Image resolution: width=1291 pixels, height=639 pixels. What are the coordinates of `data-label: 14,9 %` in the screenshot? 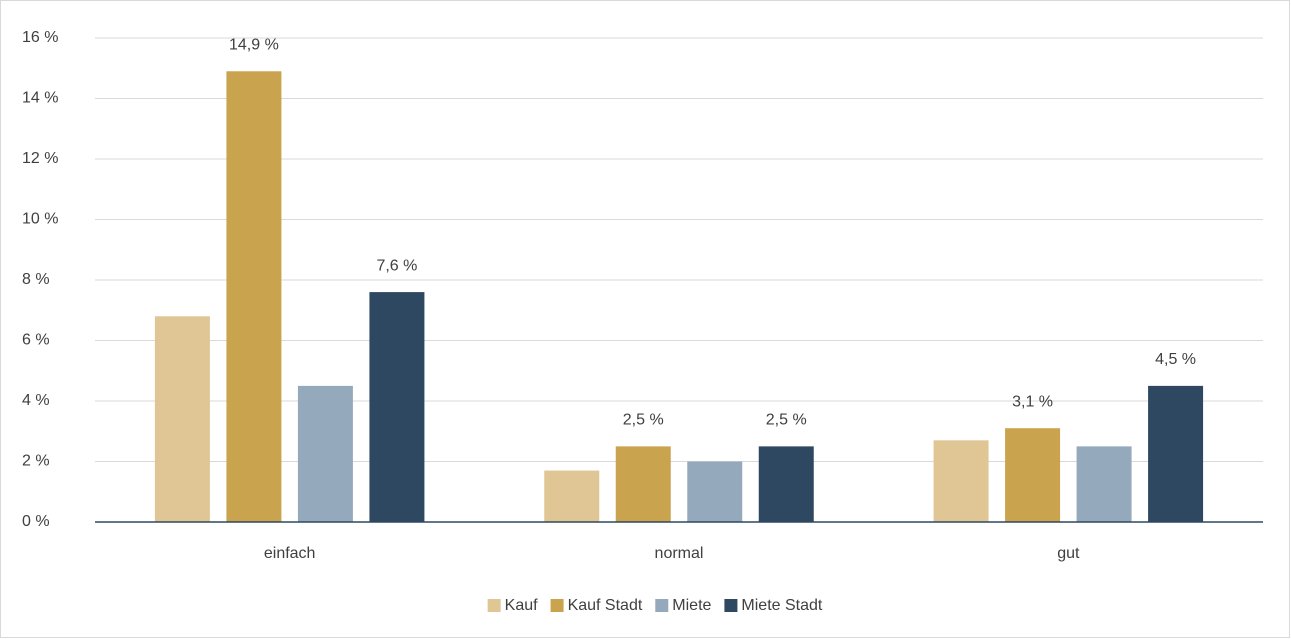 It's located at (254, 44).